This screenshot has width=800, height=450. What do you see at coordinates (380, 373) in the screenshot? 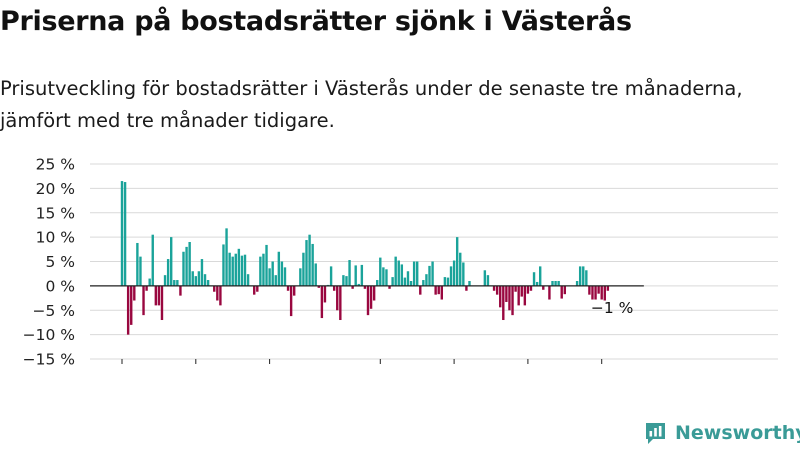
I see `x-tick-label: 2019` at bounding box center [380, 373].